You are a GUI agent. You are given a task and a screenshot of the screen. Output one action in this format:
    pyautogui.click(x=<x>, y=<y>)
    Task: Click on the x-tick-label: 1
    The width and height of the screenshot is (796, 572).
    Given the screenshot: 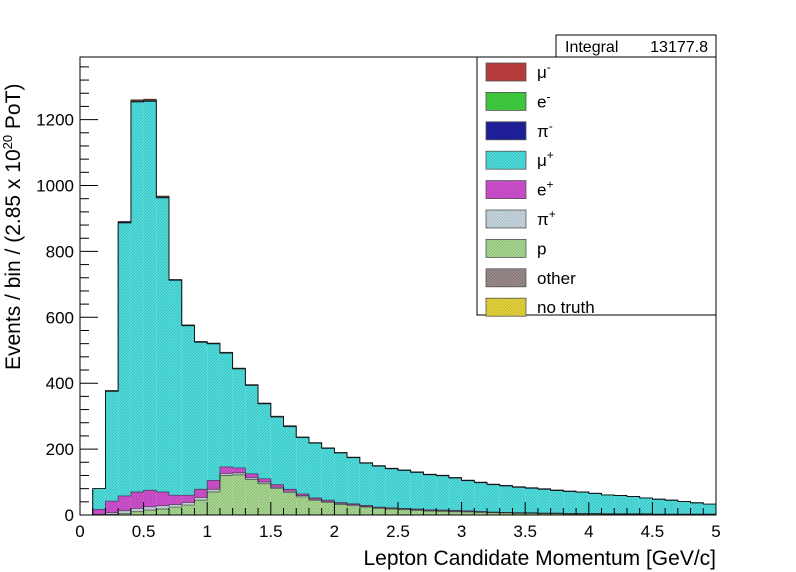 What is the action you would take?
    pyautogui.click(x=206, y=531)
    